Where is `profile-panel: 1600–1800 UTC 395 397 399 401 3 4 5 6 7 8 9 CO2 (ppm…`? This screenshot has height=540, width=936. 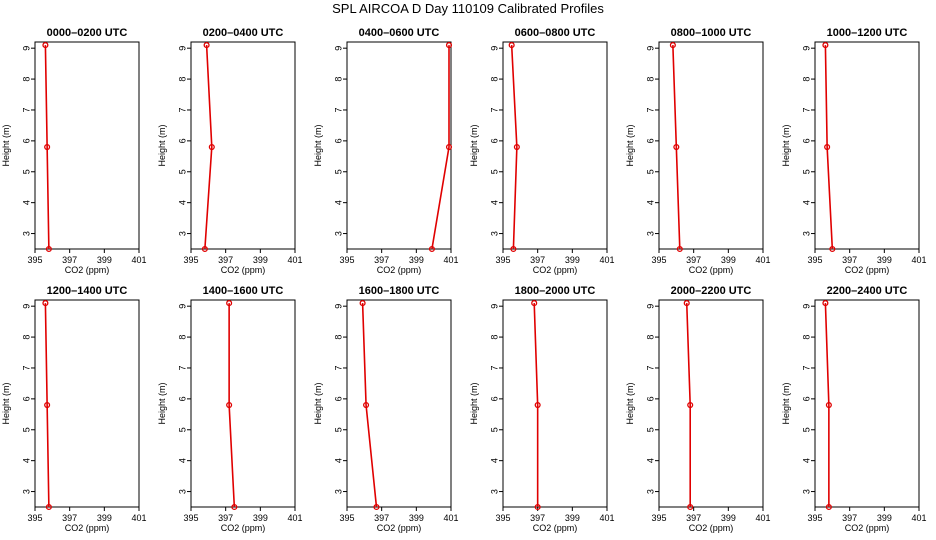 profile-panel: 1600–1800 UTC 395 397 399 401 3 4 5 6 7 8 9 CO2 (ppm… is located at coordinates (386, 409).